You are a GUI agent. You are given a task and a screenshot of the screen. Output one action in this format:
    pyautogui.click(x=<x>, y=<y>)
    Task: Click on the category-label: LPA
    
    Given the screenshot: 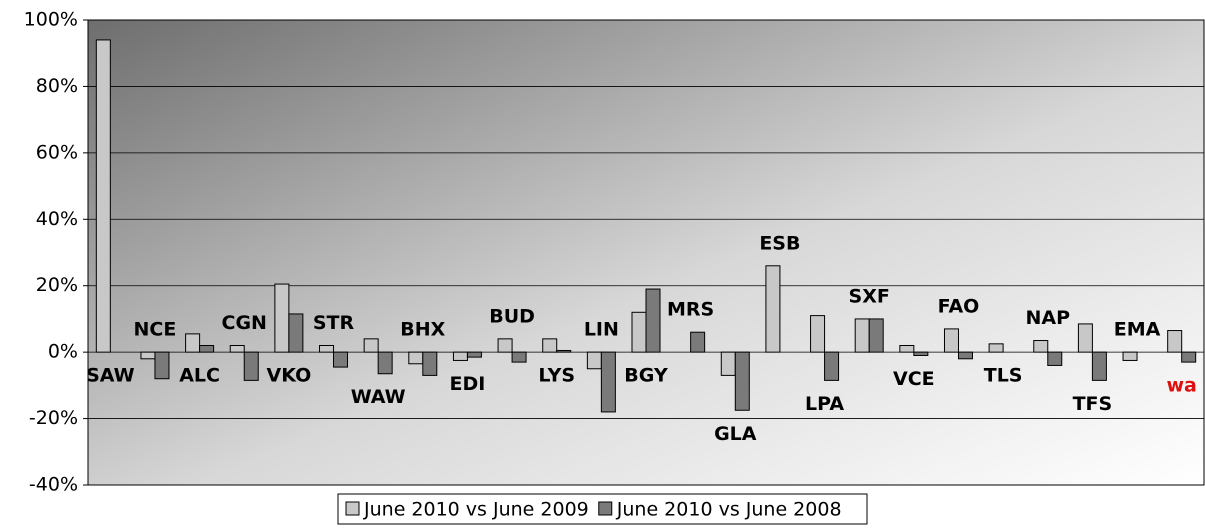 What is the action you would take?
    pyautogui.click(x=824, y=404)
    